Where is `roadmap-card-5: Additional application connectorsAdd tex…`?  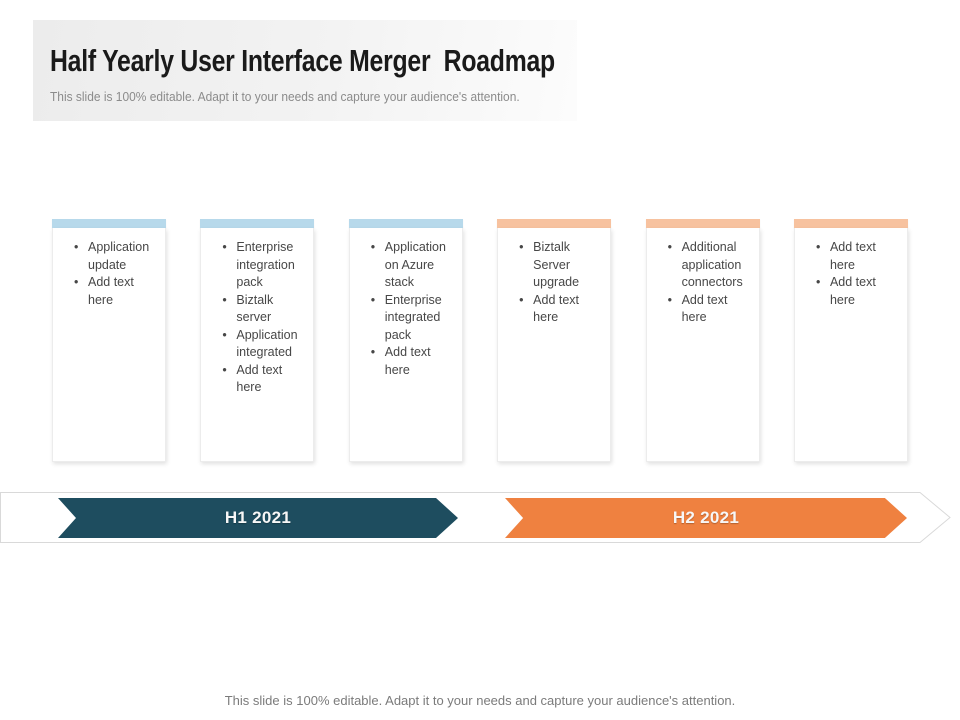
roadmap-card-5: Additional application connectorsAdd tex… is located at coordinates (702, 340).